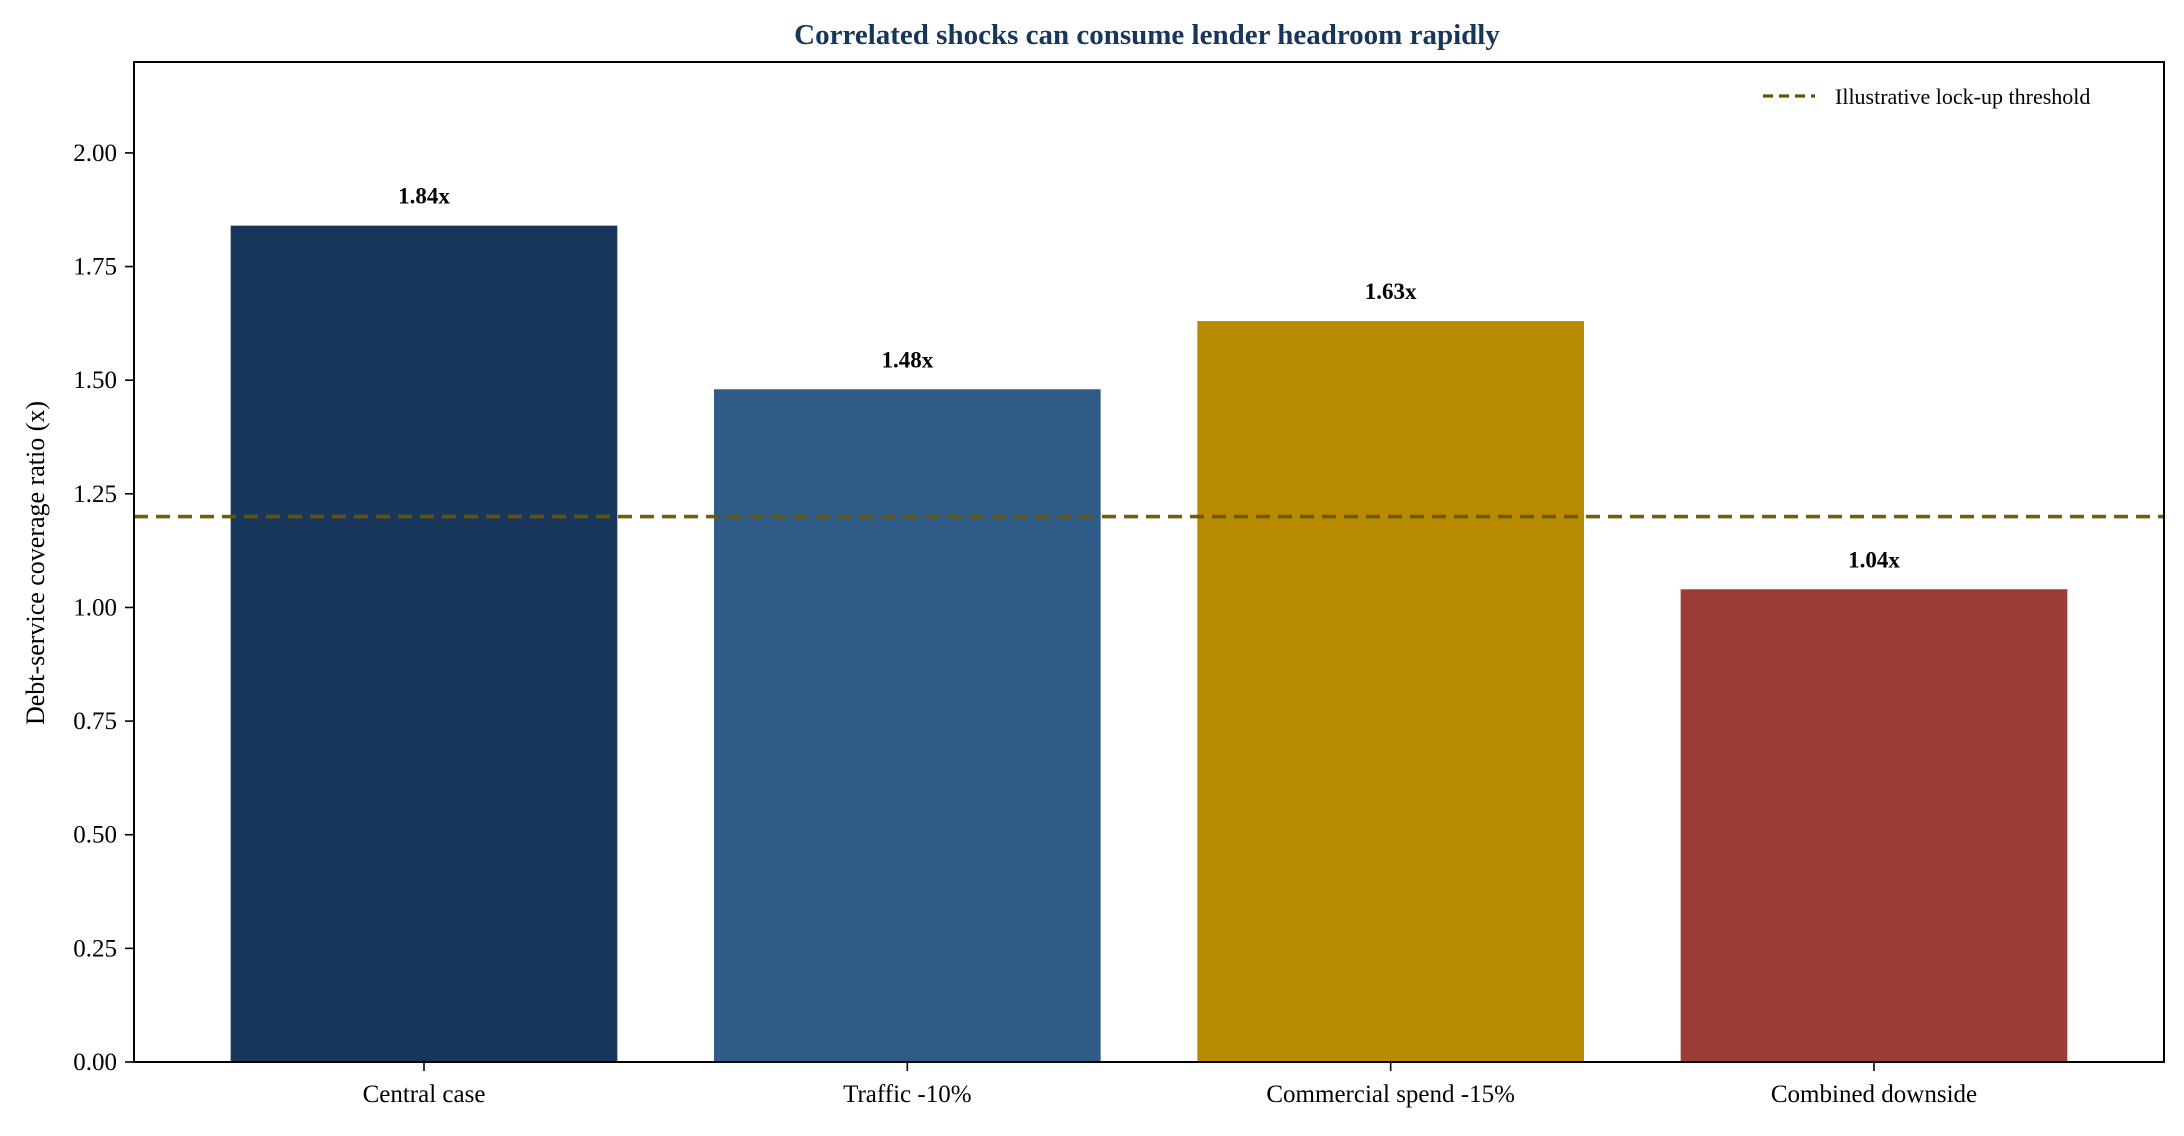 Image resolution: width=2184 pixels, height=1136 pixels. Describe the element at coordinates (424, 196) in the screenshot. I see `bar-value-label-1: 1.84x` at that location.